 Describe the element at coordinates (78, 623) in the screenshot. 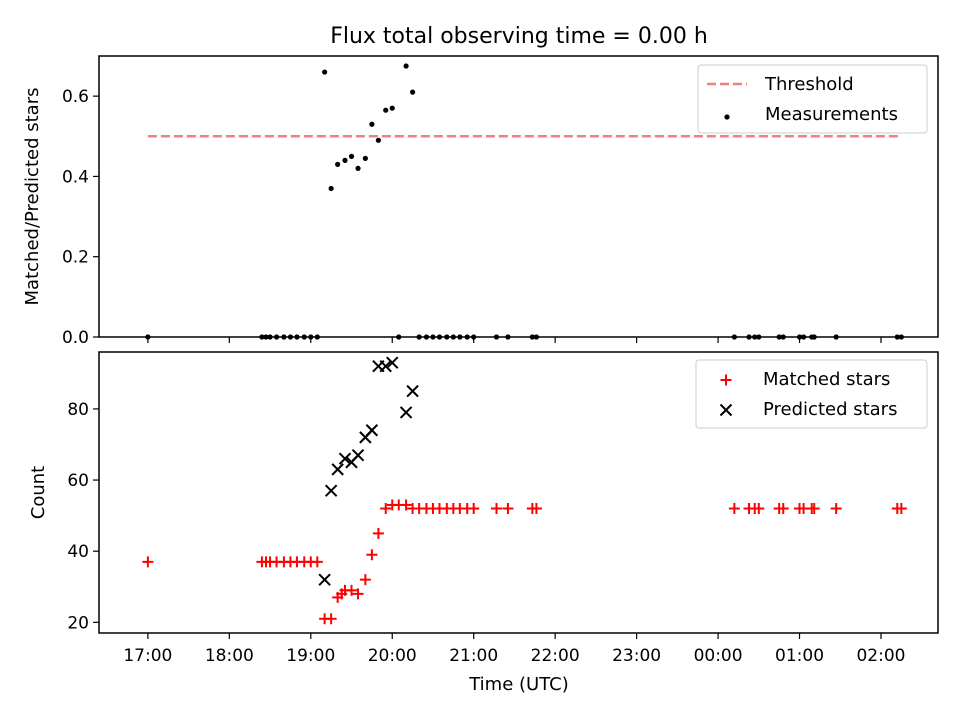

I see `y-tick-label: 20` at that location.